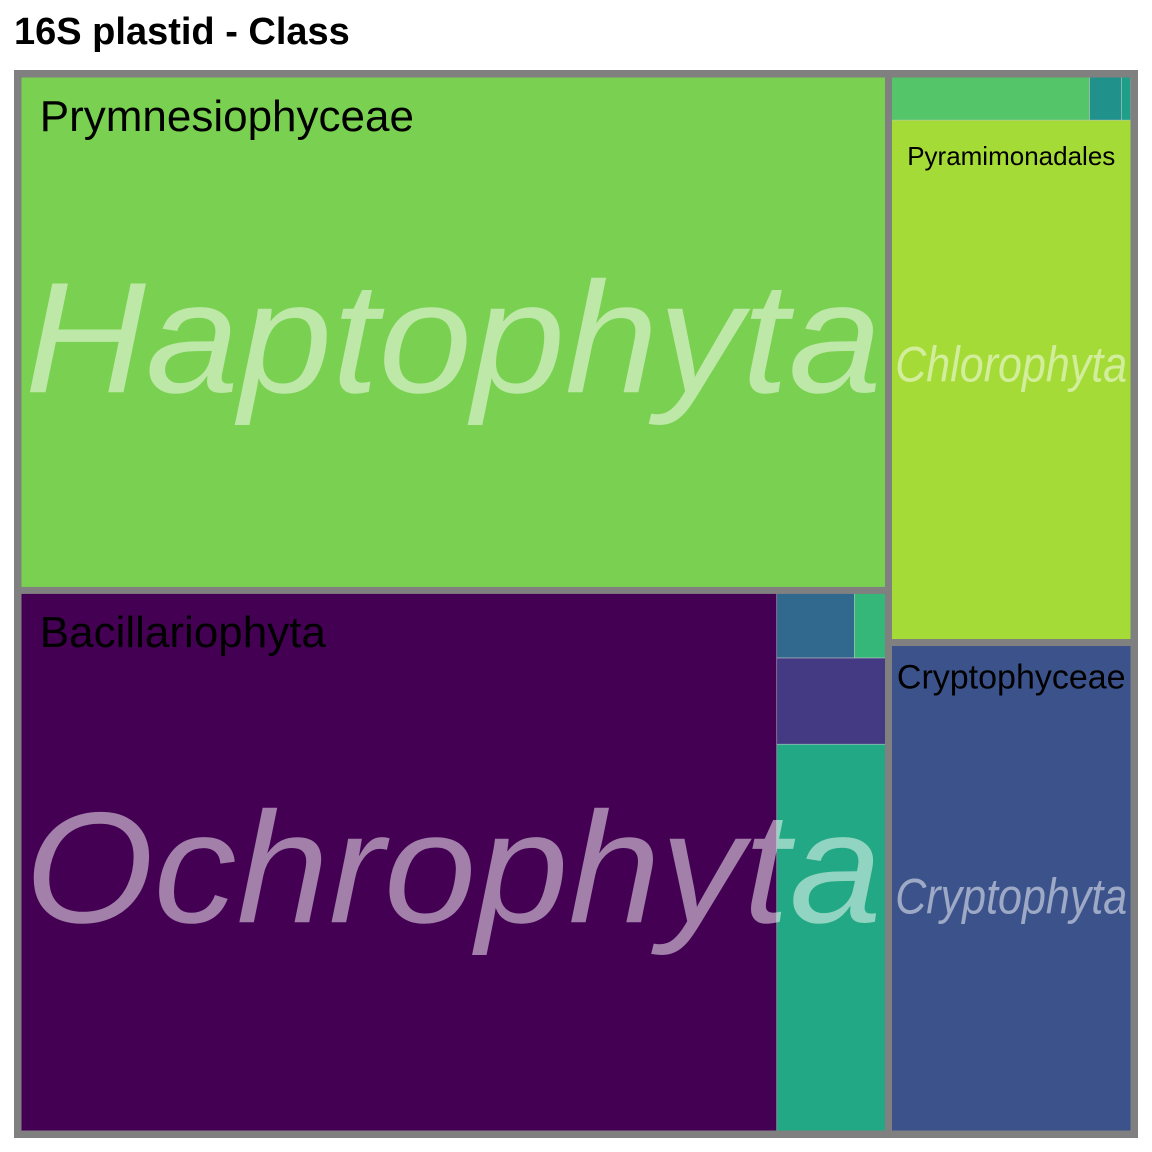 The height and width of the screenshot is (1152, 1152). I want to click on chart-title: 16S plastid - Class, so click(182, 32).